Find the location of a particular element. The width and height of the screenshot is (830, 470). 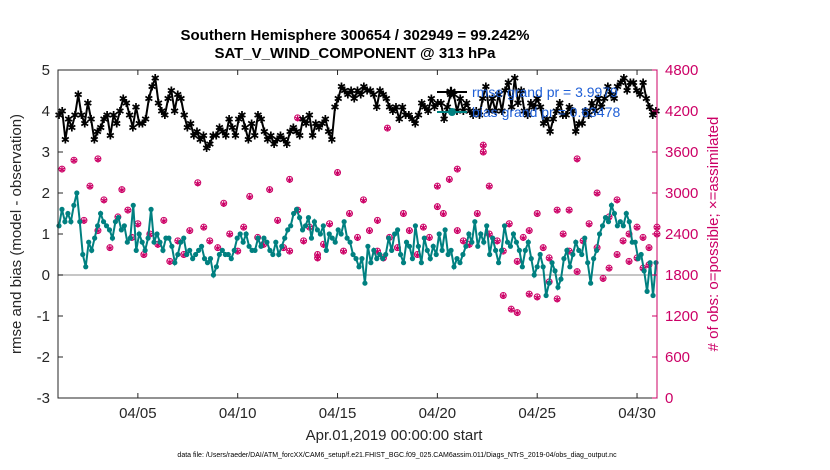

x-tick-label: 04/30 is located at coordinates (637, 413).